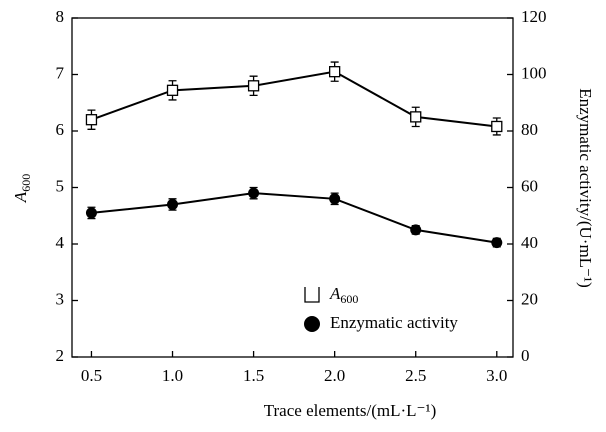 The image size is (606, 432). What do you see at coordinates (343, 295) in the screenshot?
I see `legend-label: A600` at bounding box center [343, 295].